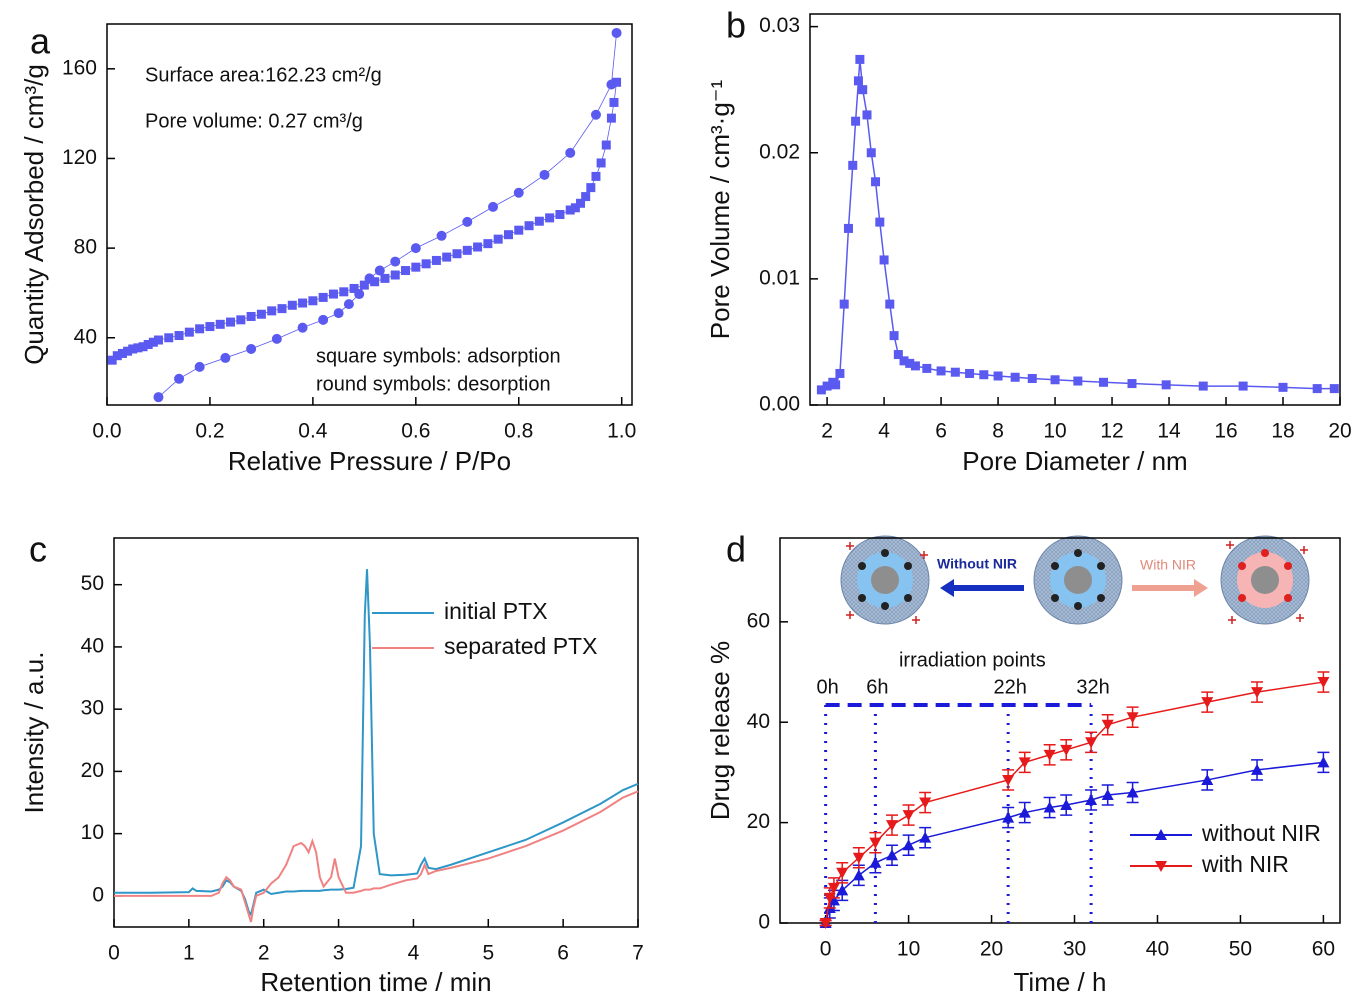  What do you see at coordinates (1240, 949) in the screenshot?
I see `x-tick-label: 50` at bounding box center [1240, 949].